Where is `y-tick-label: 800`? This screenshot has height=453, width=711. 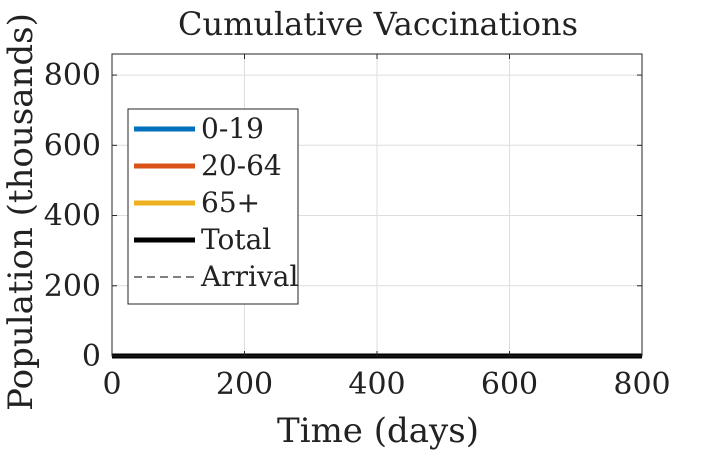 y-tick-label: 800 is located at coordinates (72, 75).